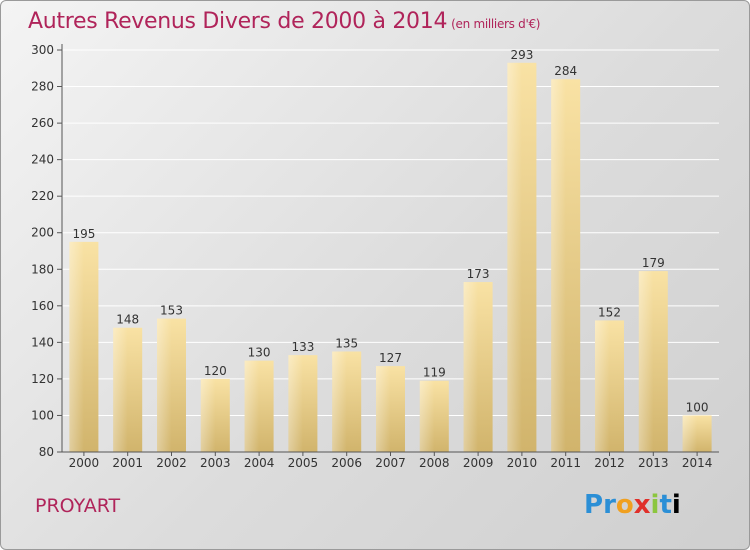 Image resolution: width=750 pixels, height=550 pixels. Describe the element at coordinates (42, 160) in the screenshot. I see `y-tick-label: 240` at that location.